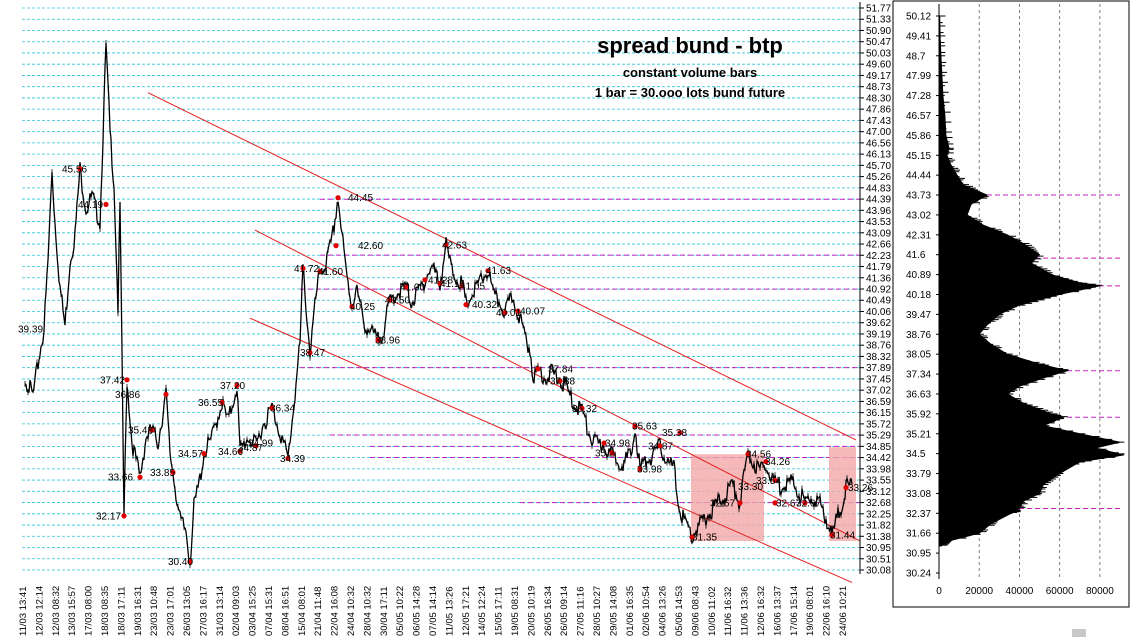 Image resolution: width=1131 pixels, height=639 pixels. What do you see at coordinates (878, 424) in the screenshot?
I see `y-tick-label: 35.72` at bounding box center [878, 424].